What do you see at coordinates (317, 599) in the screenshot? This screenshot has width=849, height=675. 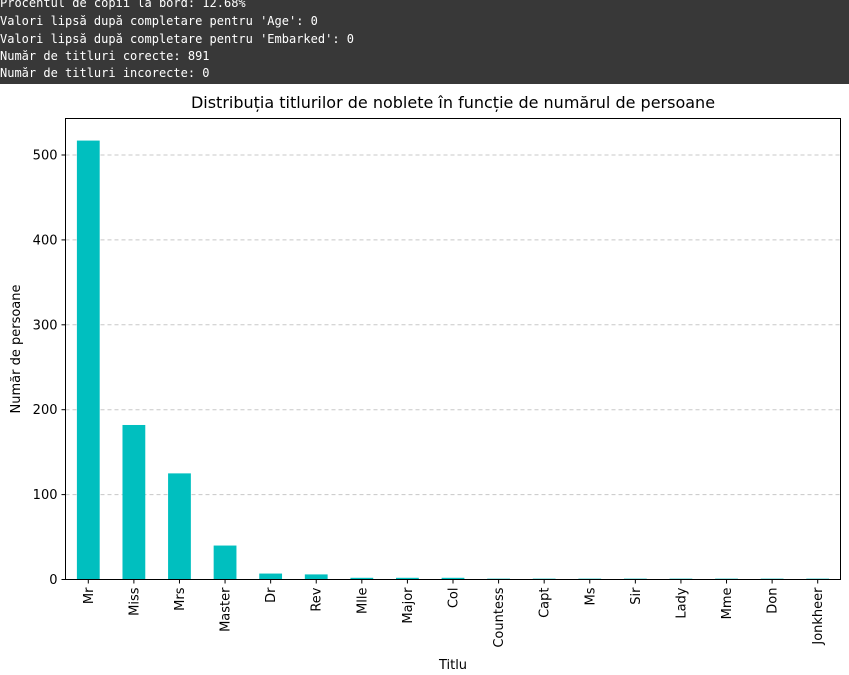 I see `x-tick-label: Rev` at bounding box center [317, 599].